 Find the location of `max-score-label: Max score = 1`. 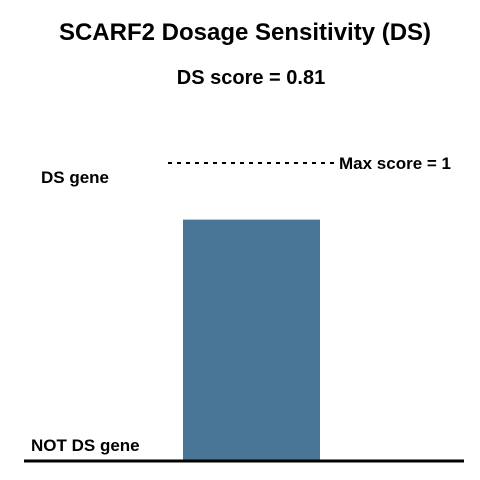

max-score-label: Max score = 1 is located at coordinates (395, 163).